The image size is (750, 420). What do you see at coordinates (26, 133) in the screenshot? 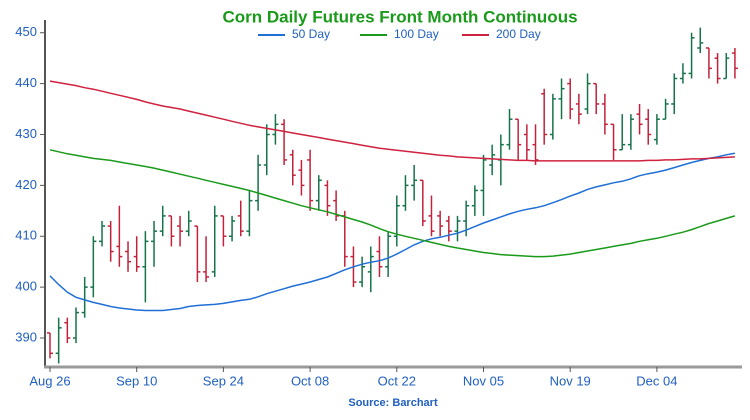
I see `y-tick-label: 430` at bounding box center [26, 133].